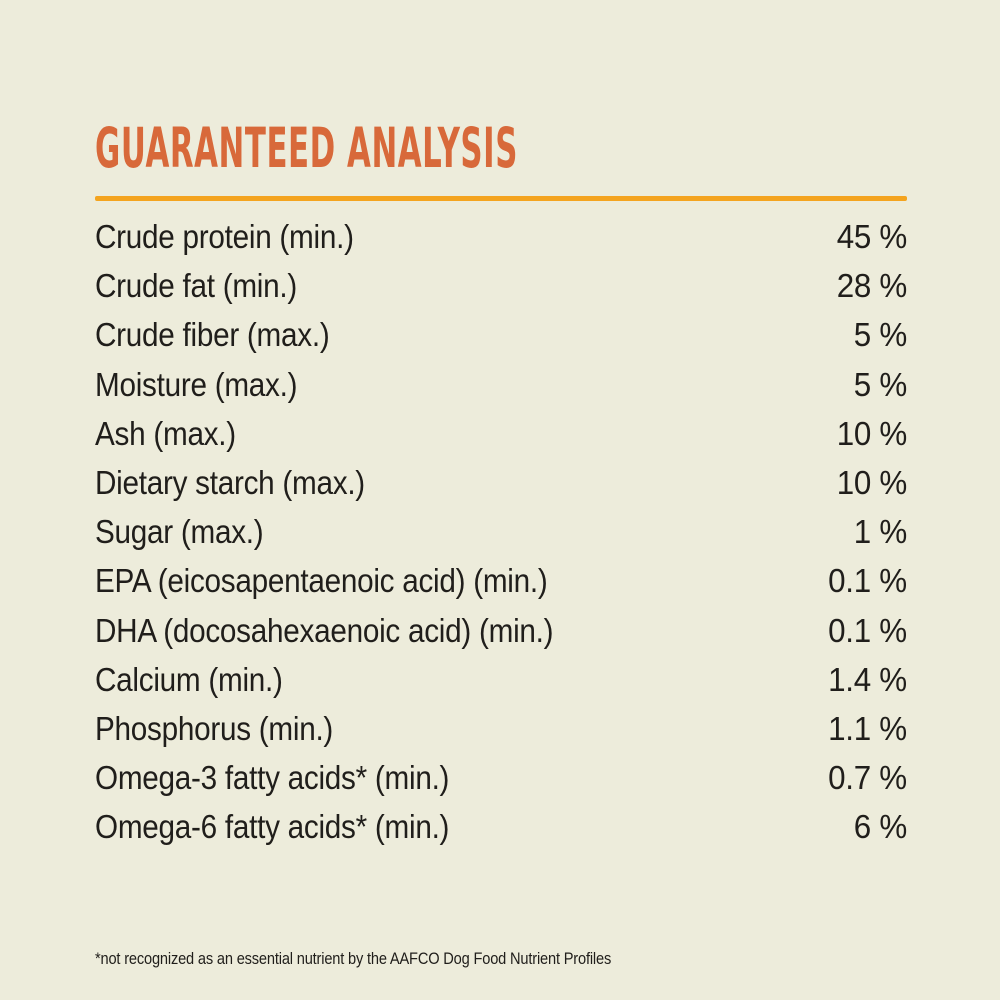  Describe the element at coordinates (306, 148) in the screenshot. I see `page-title: GUARANTEED ANALYSIS` at that location.